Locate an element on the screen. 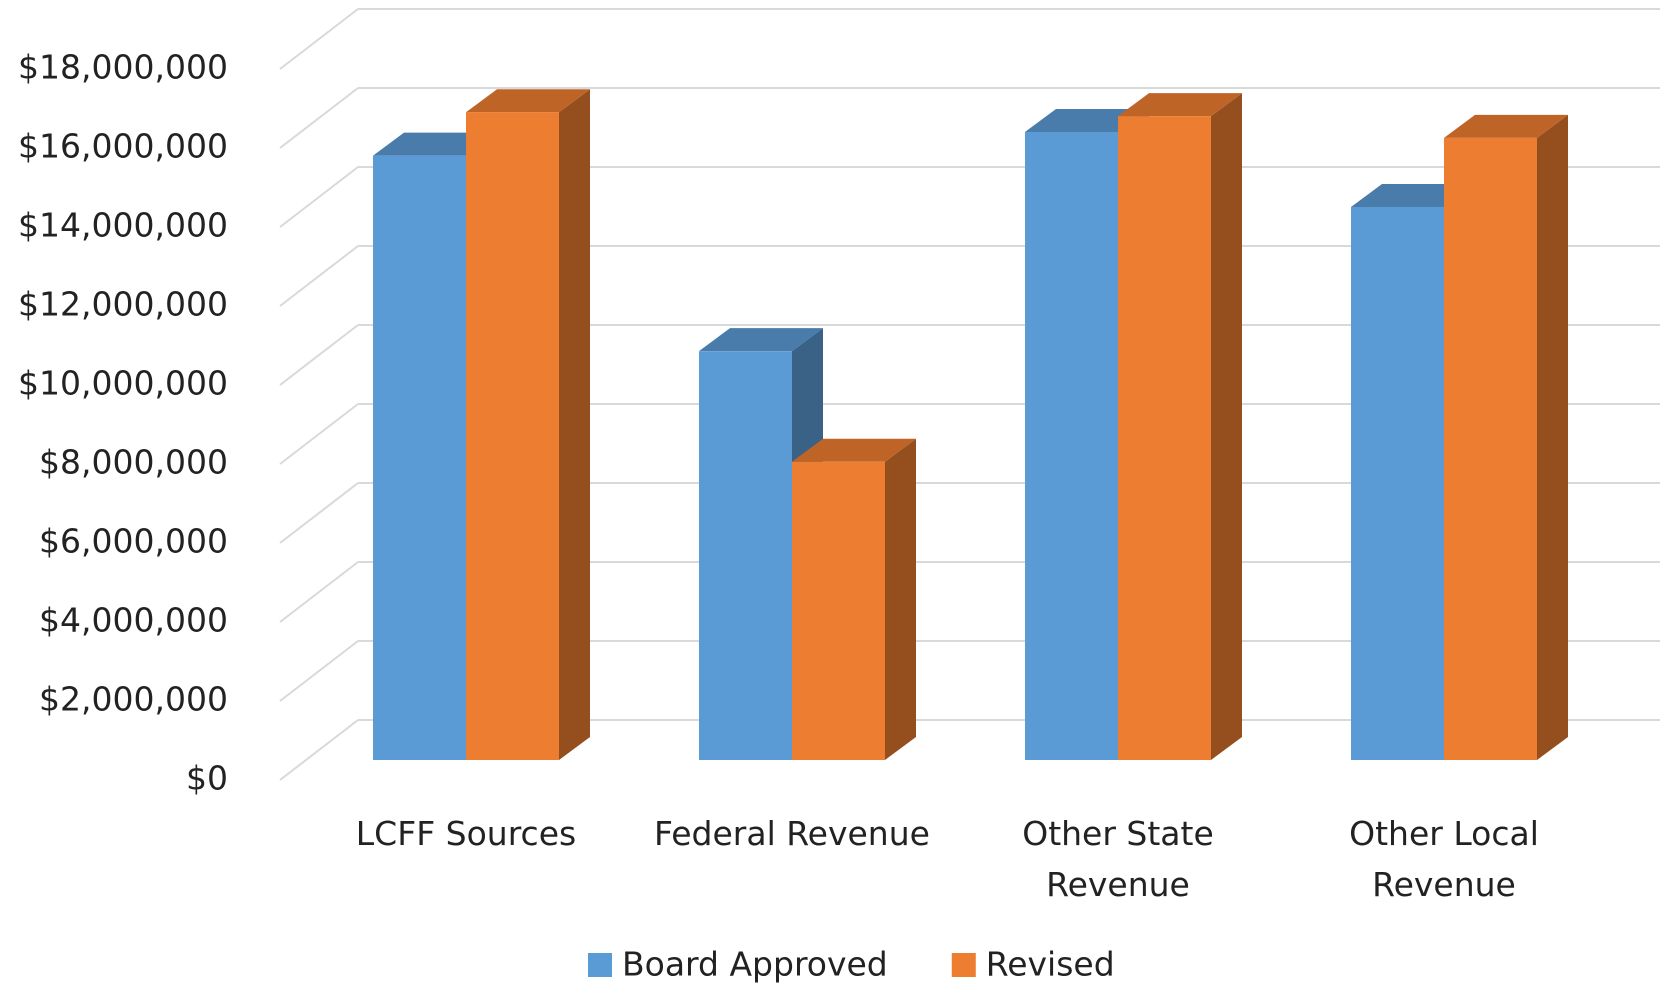  y-tick-label: $18,000,000 is located at coordinates (123, 67).